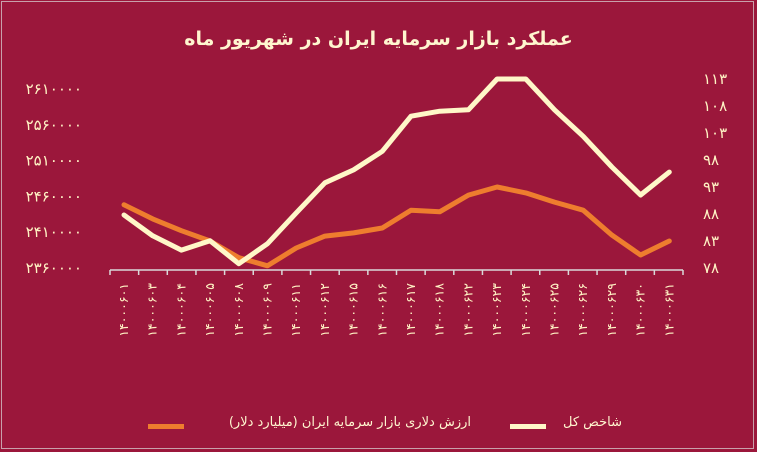  I want to click on left-axis-tick-label: ۲۶۱۰۰۰۰, so click(54, 89).